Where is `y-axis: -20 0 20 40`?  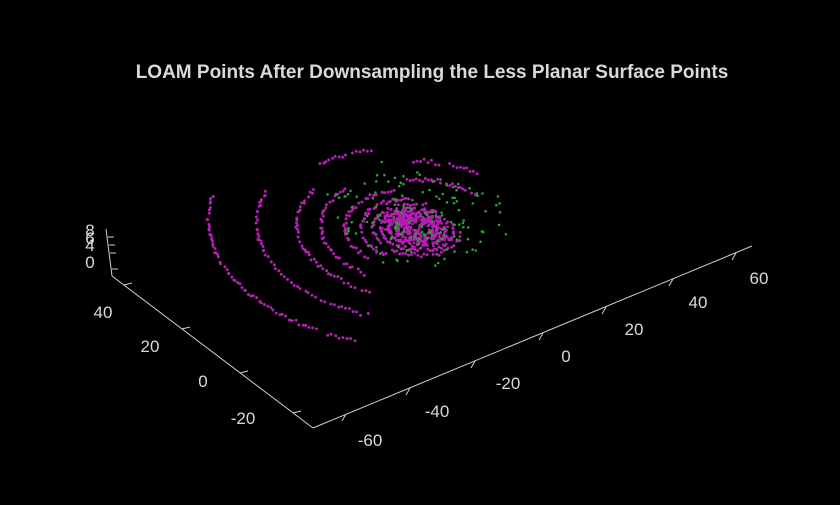 y-axis: -20 0 20 40 is located at coordinates (204, 352).